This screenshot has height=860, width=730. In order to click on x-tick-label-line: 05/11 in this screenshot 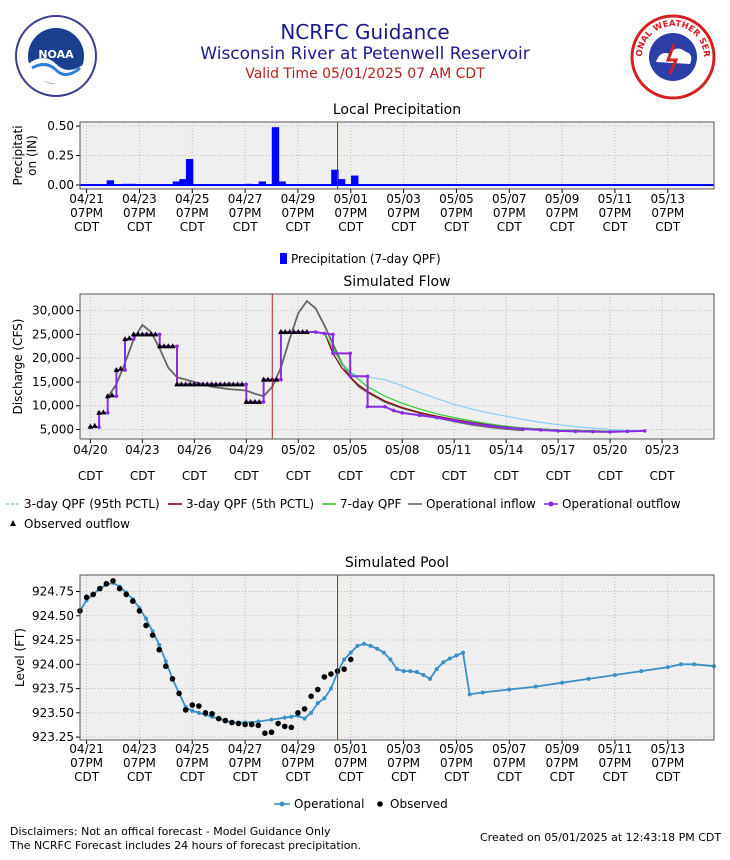, I will do `click(454, 450)`.